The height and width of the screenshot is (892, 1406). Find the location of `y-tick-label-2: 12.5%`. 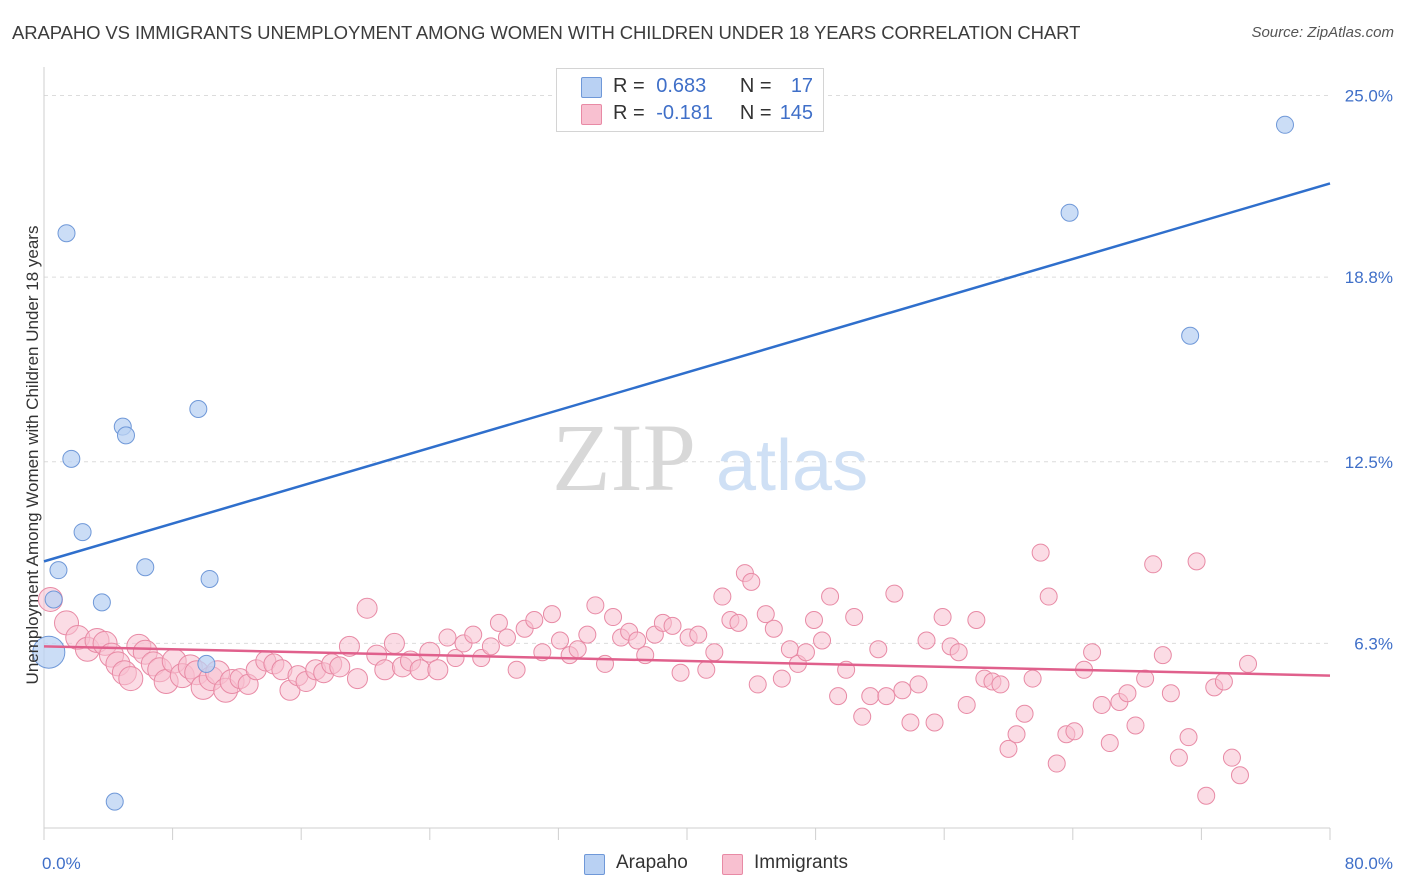

y-tick-label-2: 12.5% is located at coordinates (1369, 462).